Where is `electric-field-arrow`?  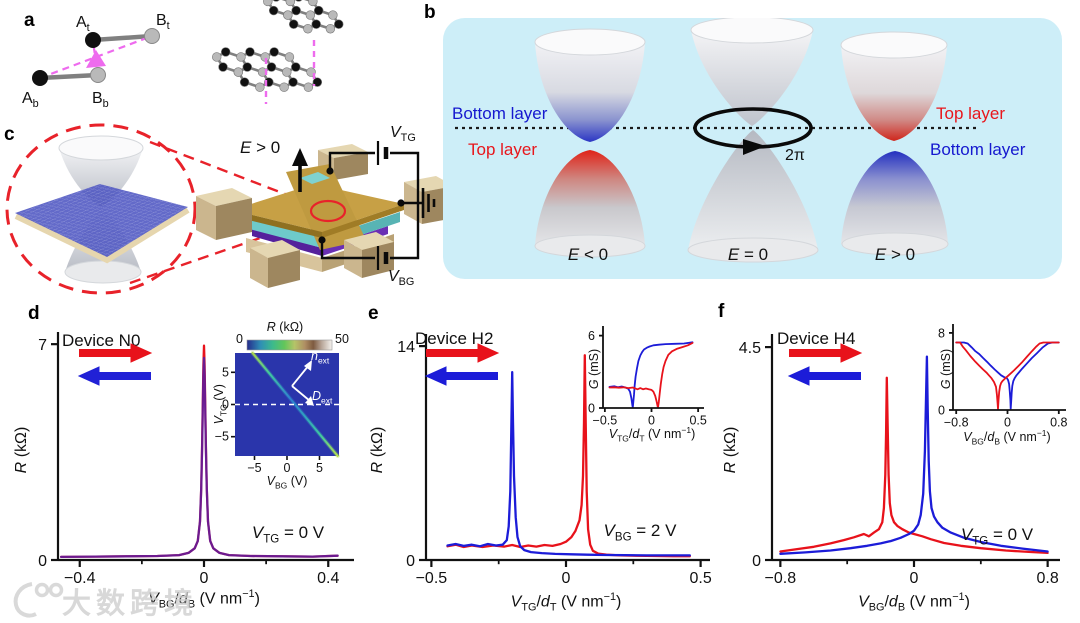
electric-field-arrow is located at coordinates (300, 170).